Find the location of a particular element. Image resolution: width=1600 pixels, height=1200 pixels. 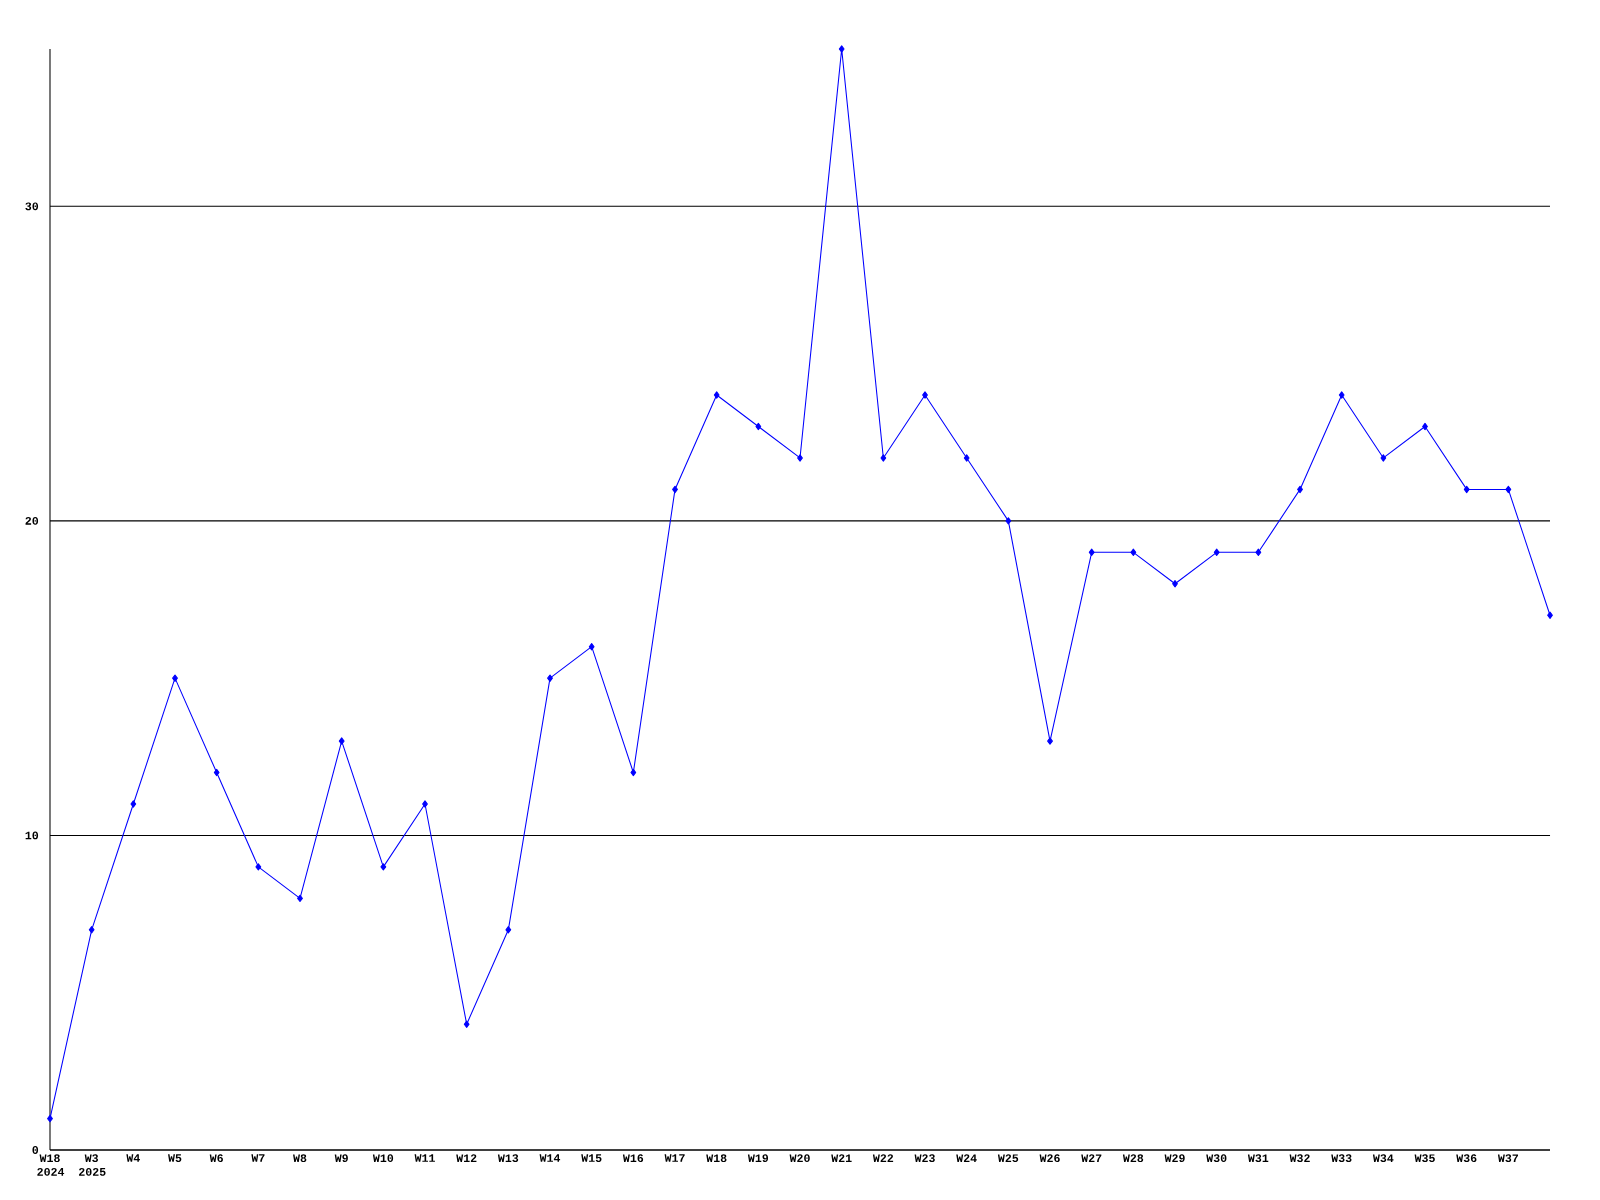

x-tick-label: W7 is located at coordinates (258, 1158).